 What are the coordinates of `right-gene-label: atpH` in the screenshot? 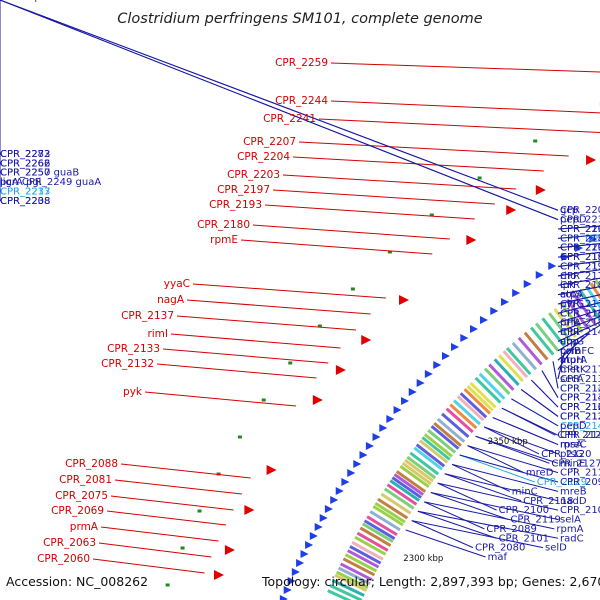 It's located at (572, 360).